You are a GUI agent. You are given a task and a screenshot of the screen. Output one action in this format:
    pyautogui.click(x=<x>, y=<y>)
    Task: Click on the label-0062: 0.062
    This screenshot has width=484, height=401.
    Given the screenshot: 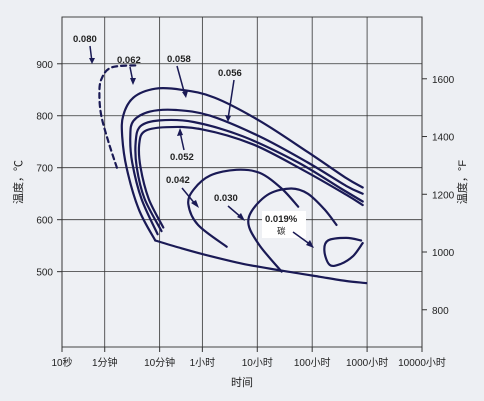 What is the action you would take?
    pyautogui.click(x=129, y=60)
    